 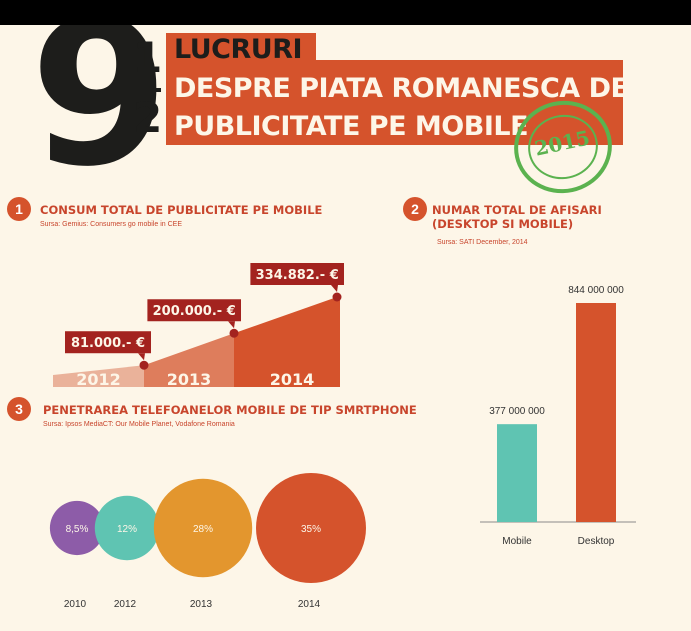 I want to click on bubble-year-label: 2013, so click(x=201, y=604).